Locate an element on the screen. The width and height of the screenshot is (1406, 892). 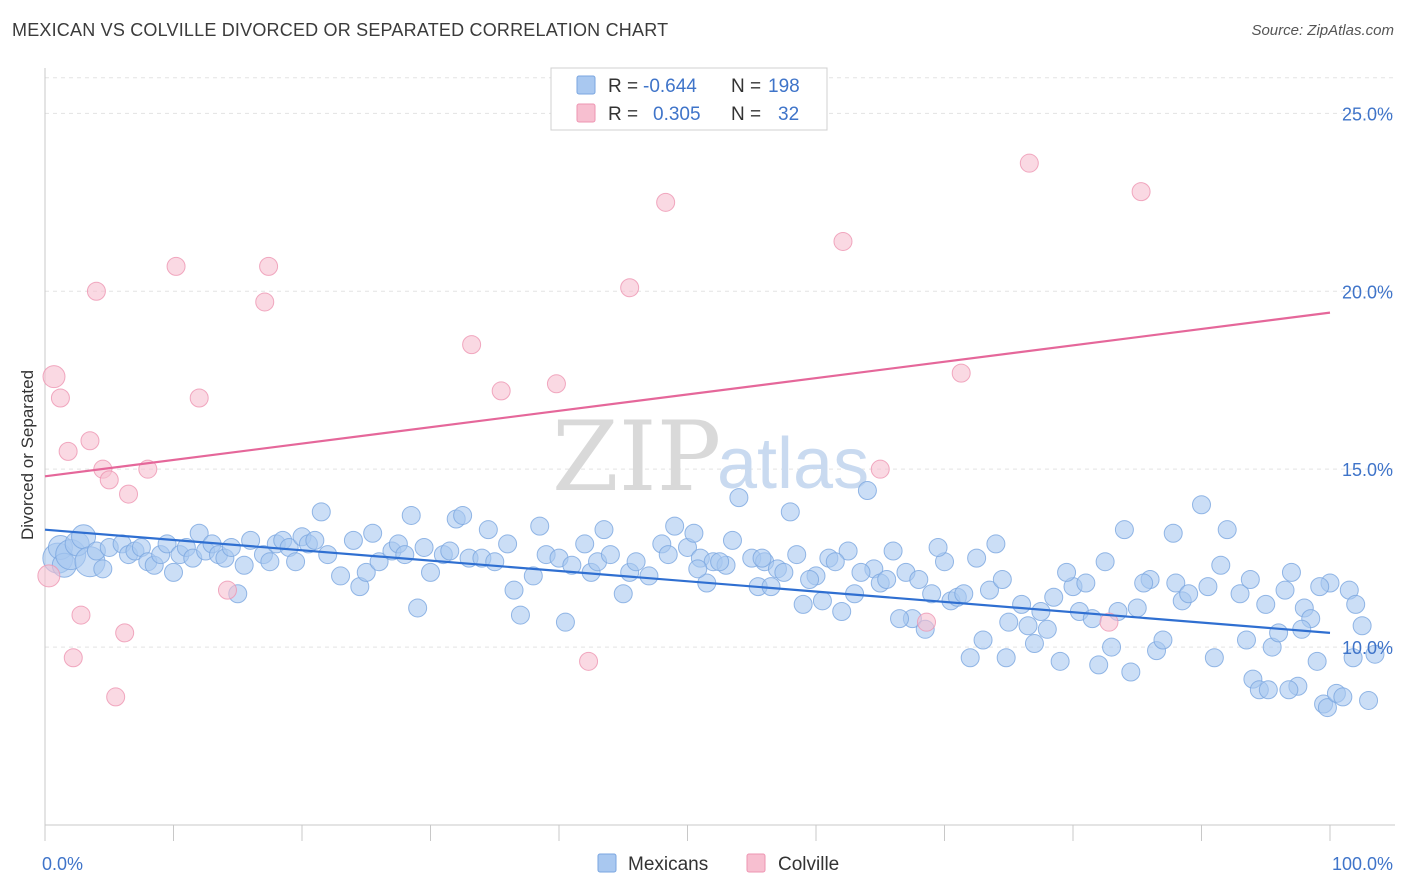
bottom-legend-swatch-colville is located at coordinates (756, 863).